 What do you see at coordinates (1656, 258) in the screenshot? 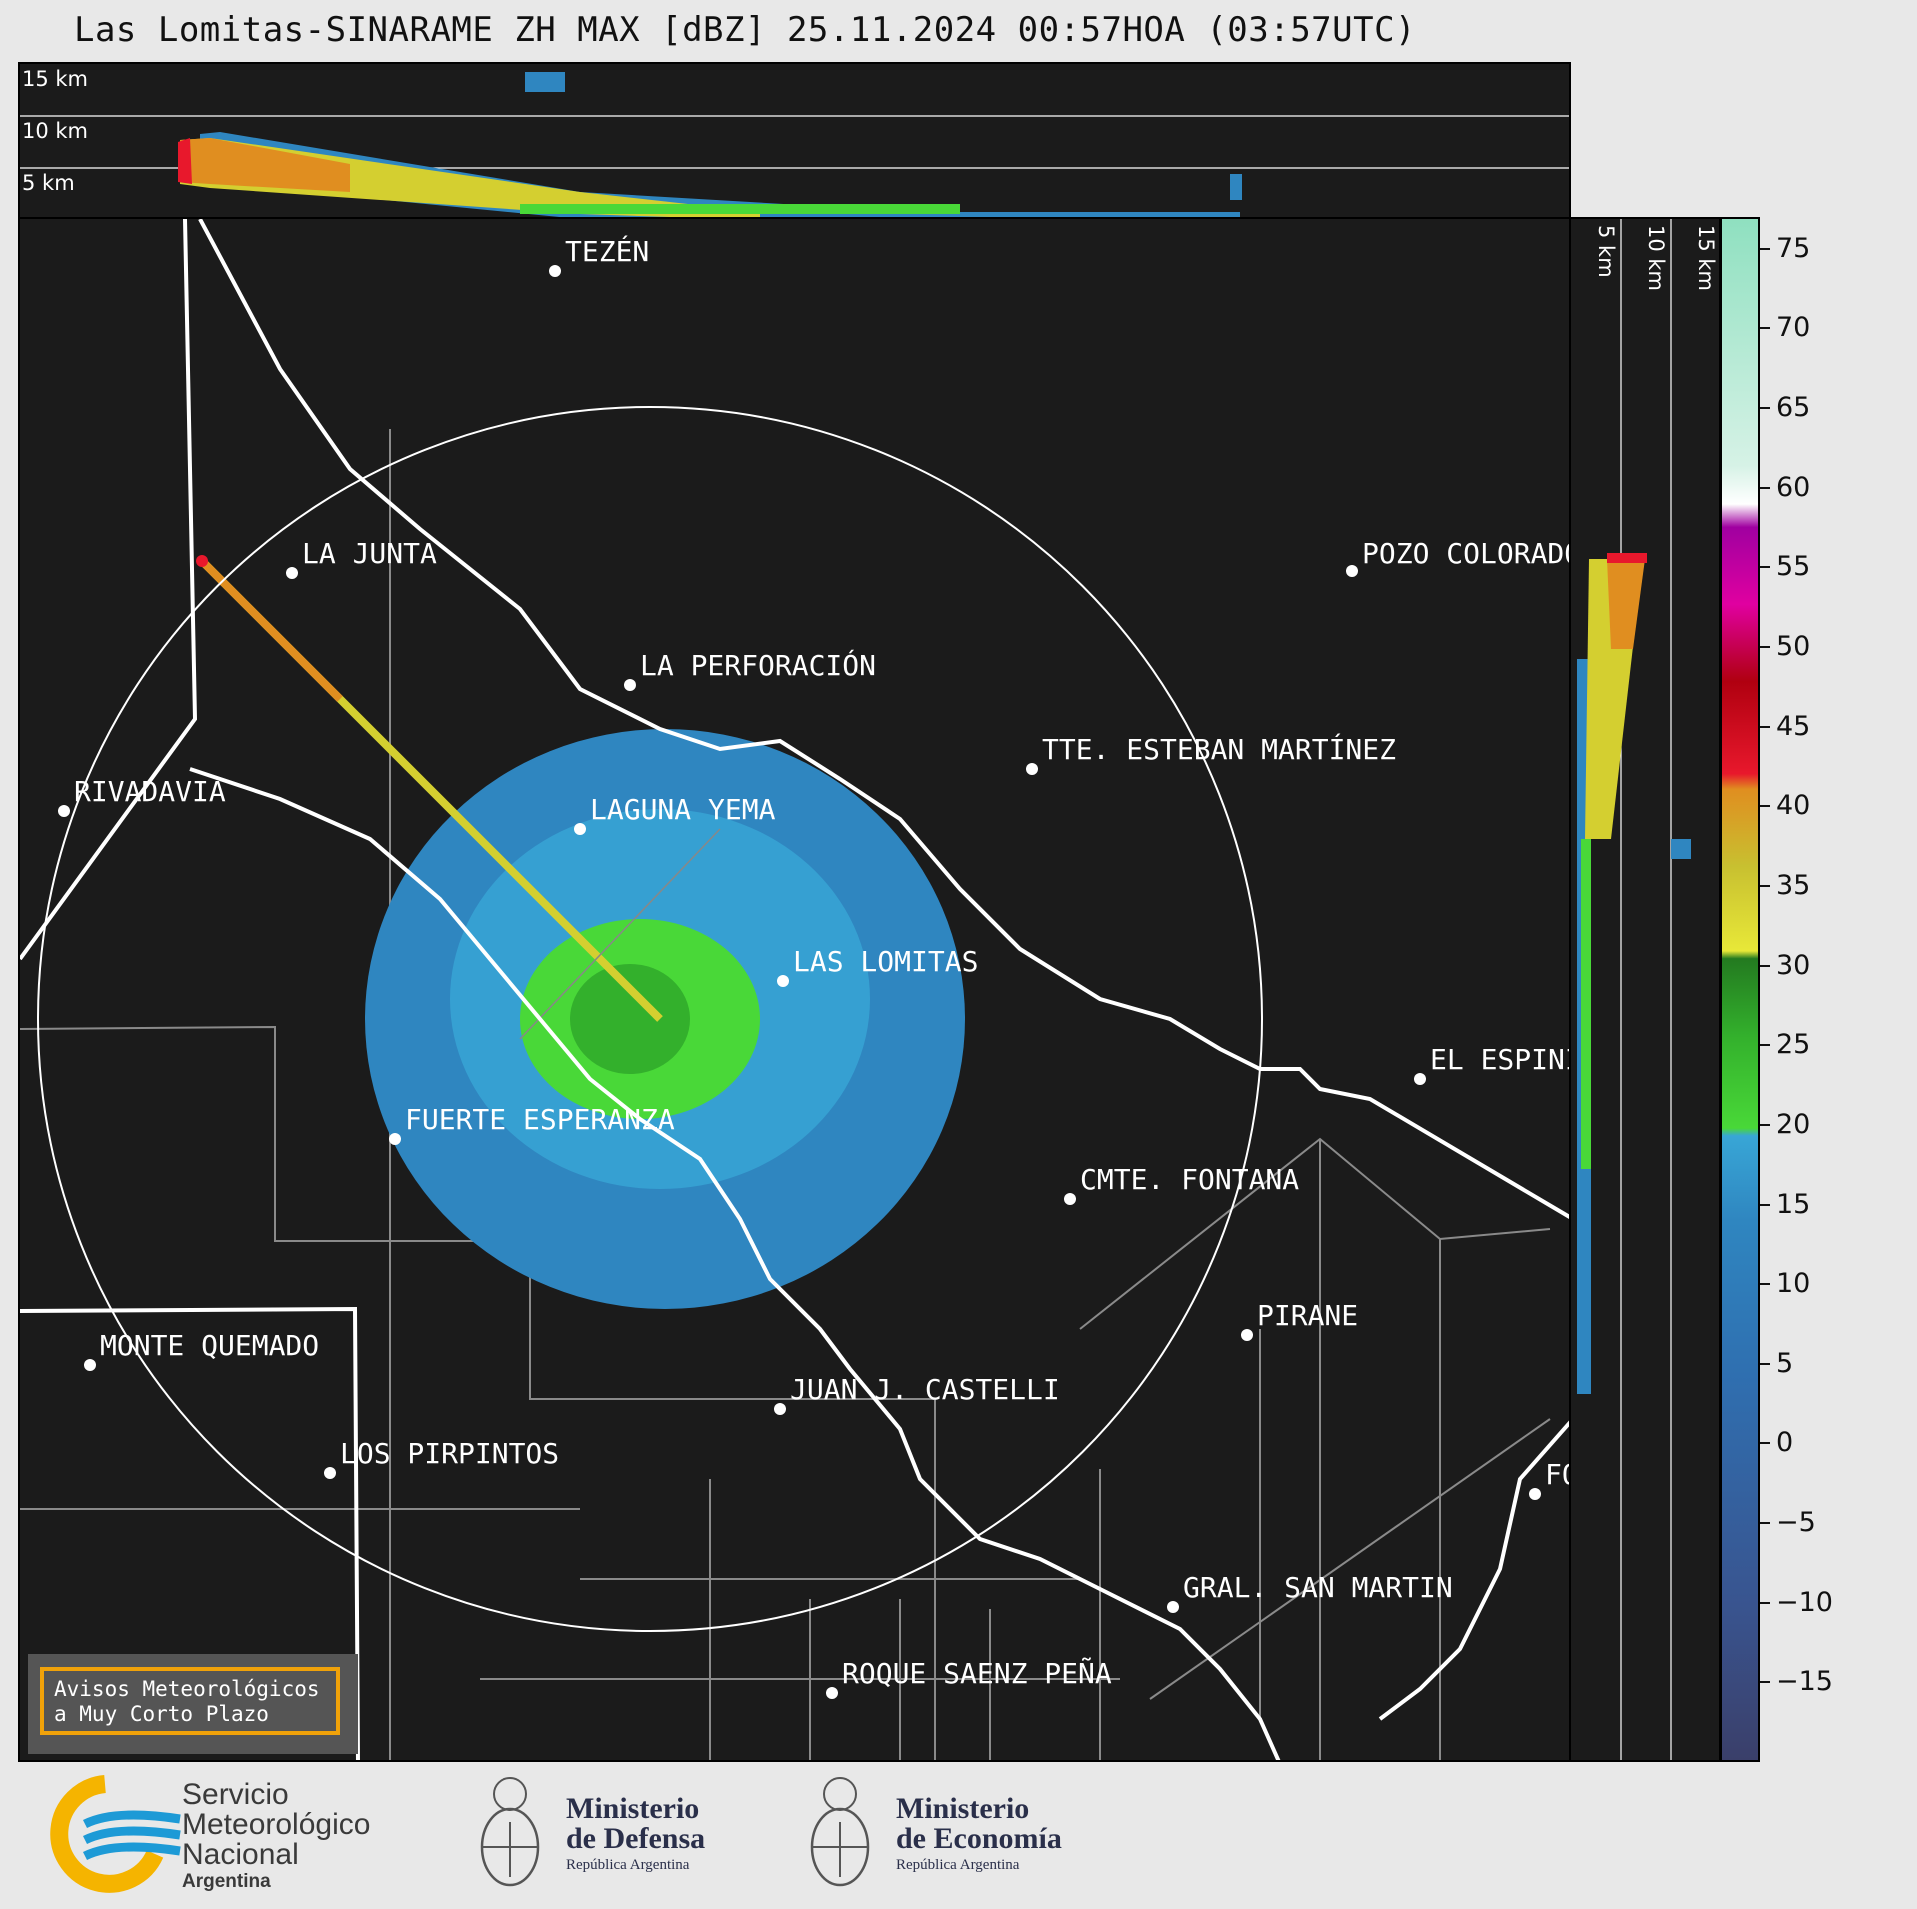
I see `side-height-label-10km: 10 km` at bounding box center [1656, 258].